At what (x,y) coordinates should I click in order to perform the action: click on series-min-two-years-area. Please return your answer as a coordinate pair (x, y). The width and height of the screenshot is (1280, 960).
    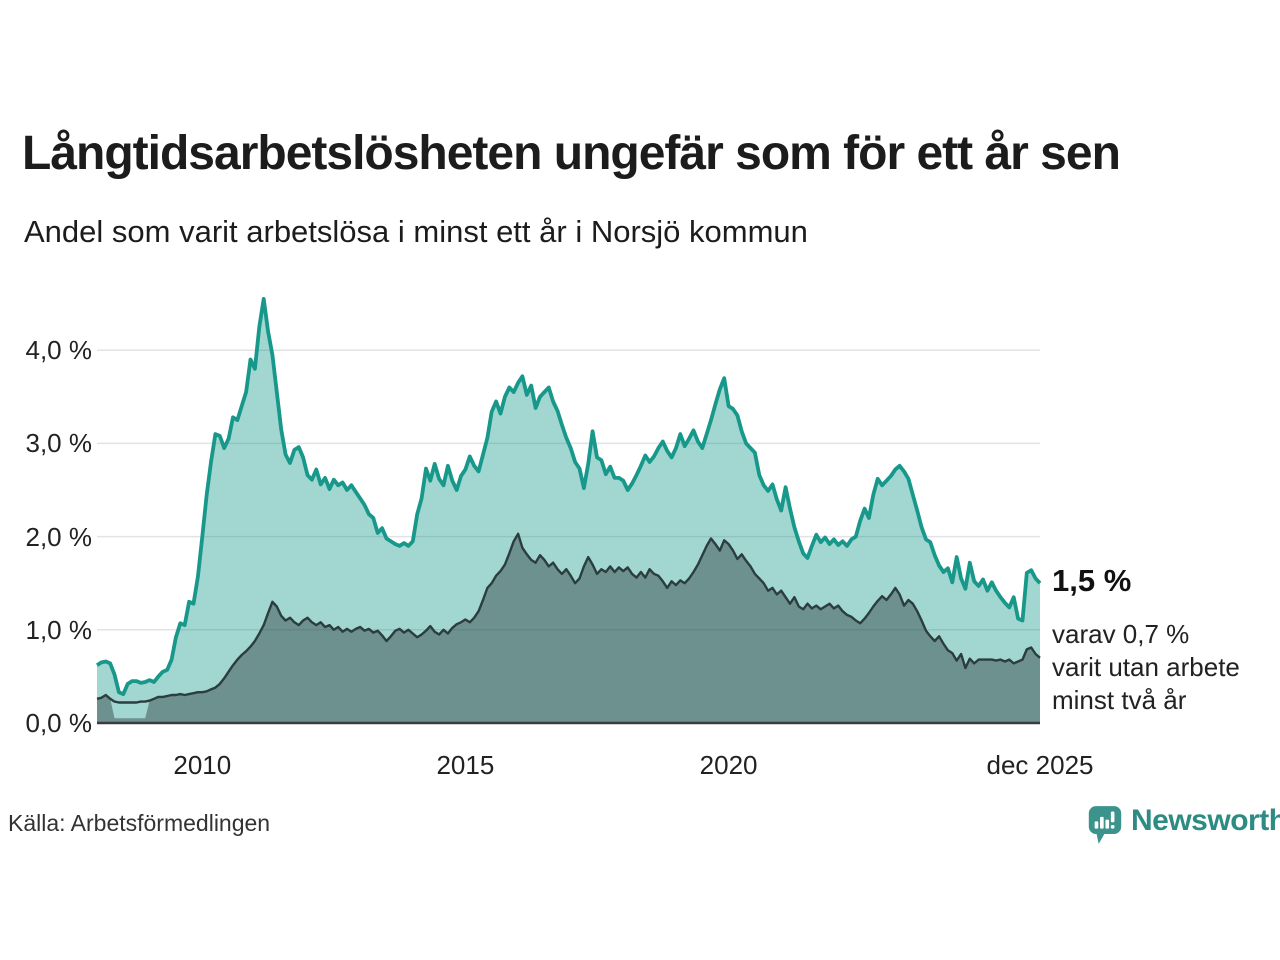
    Looking at the image, I should click on (568, 628).